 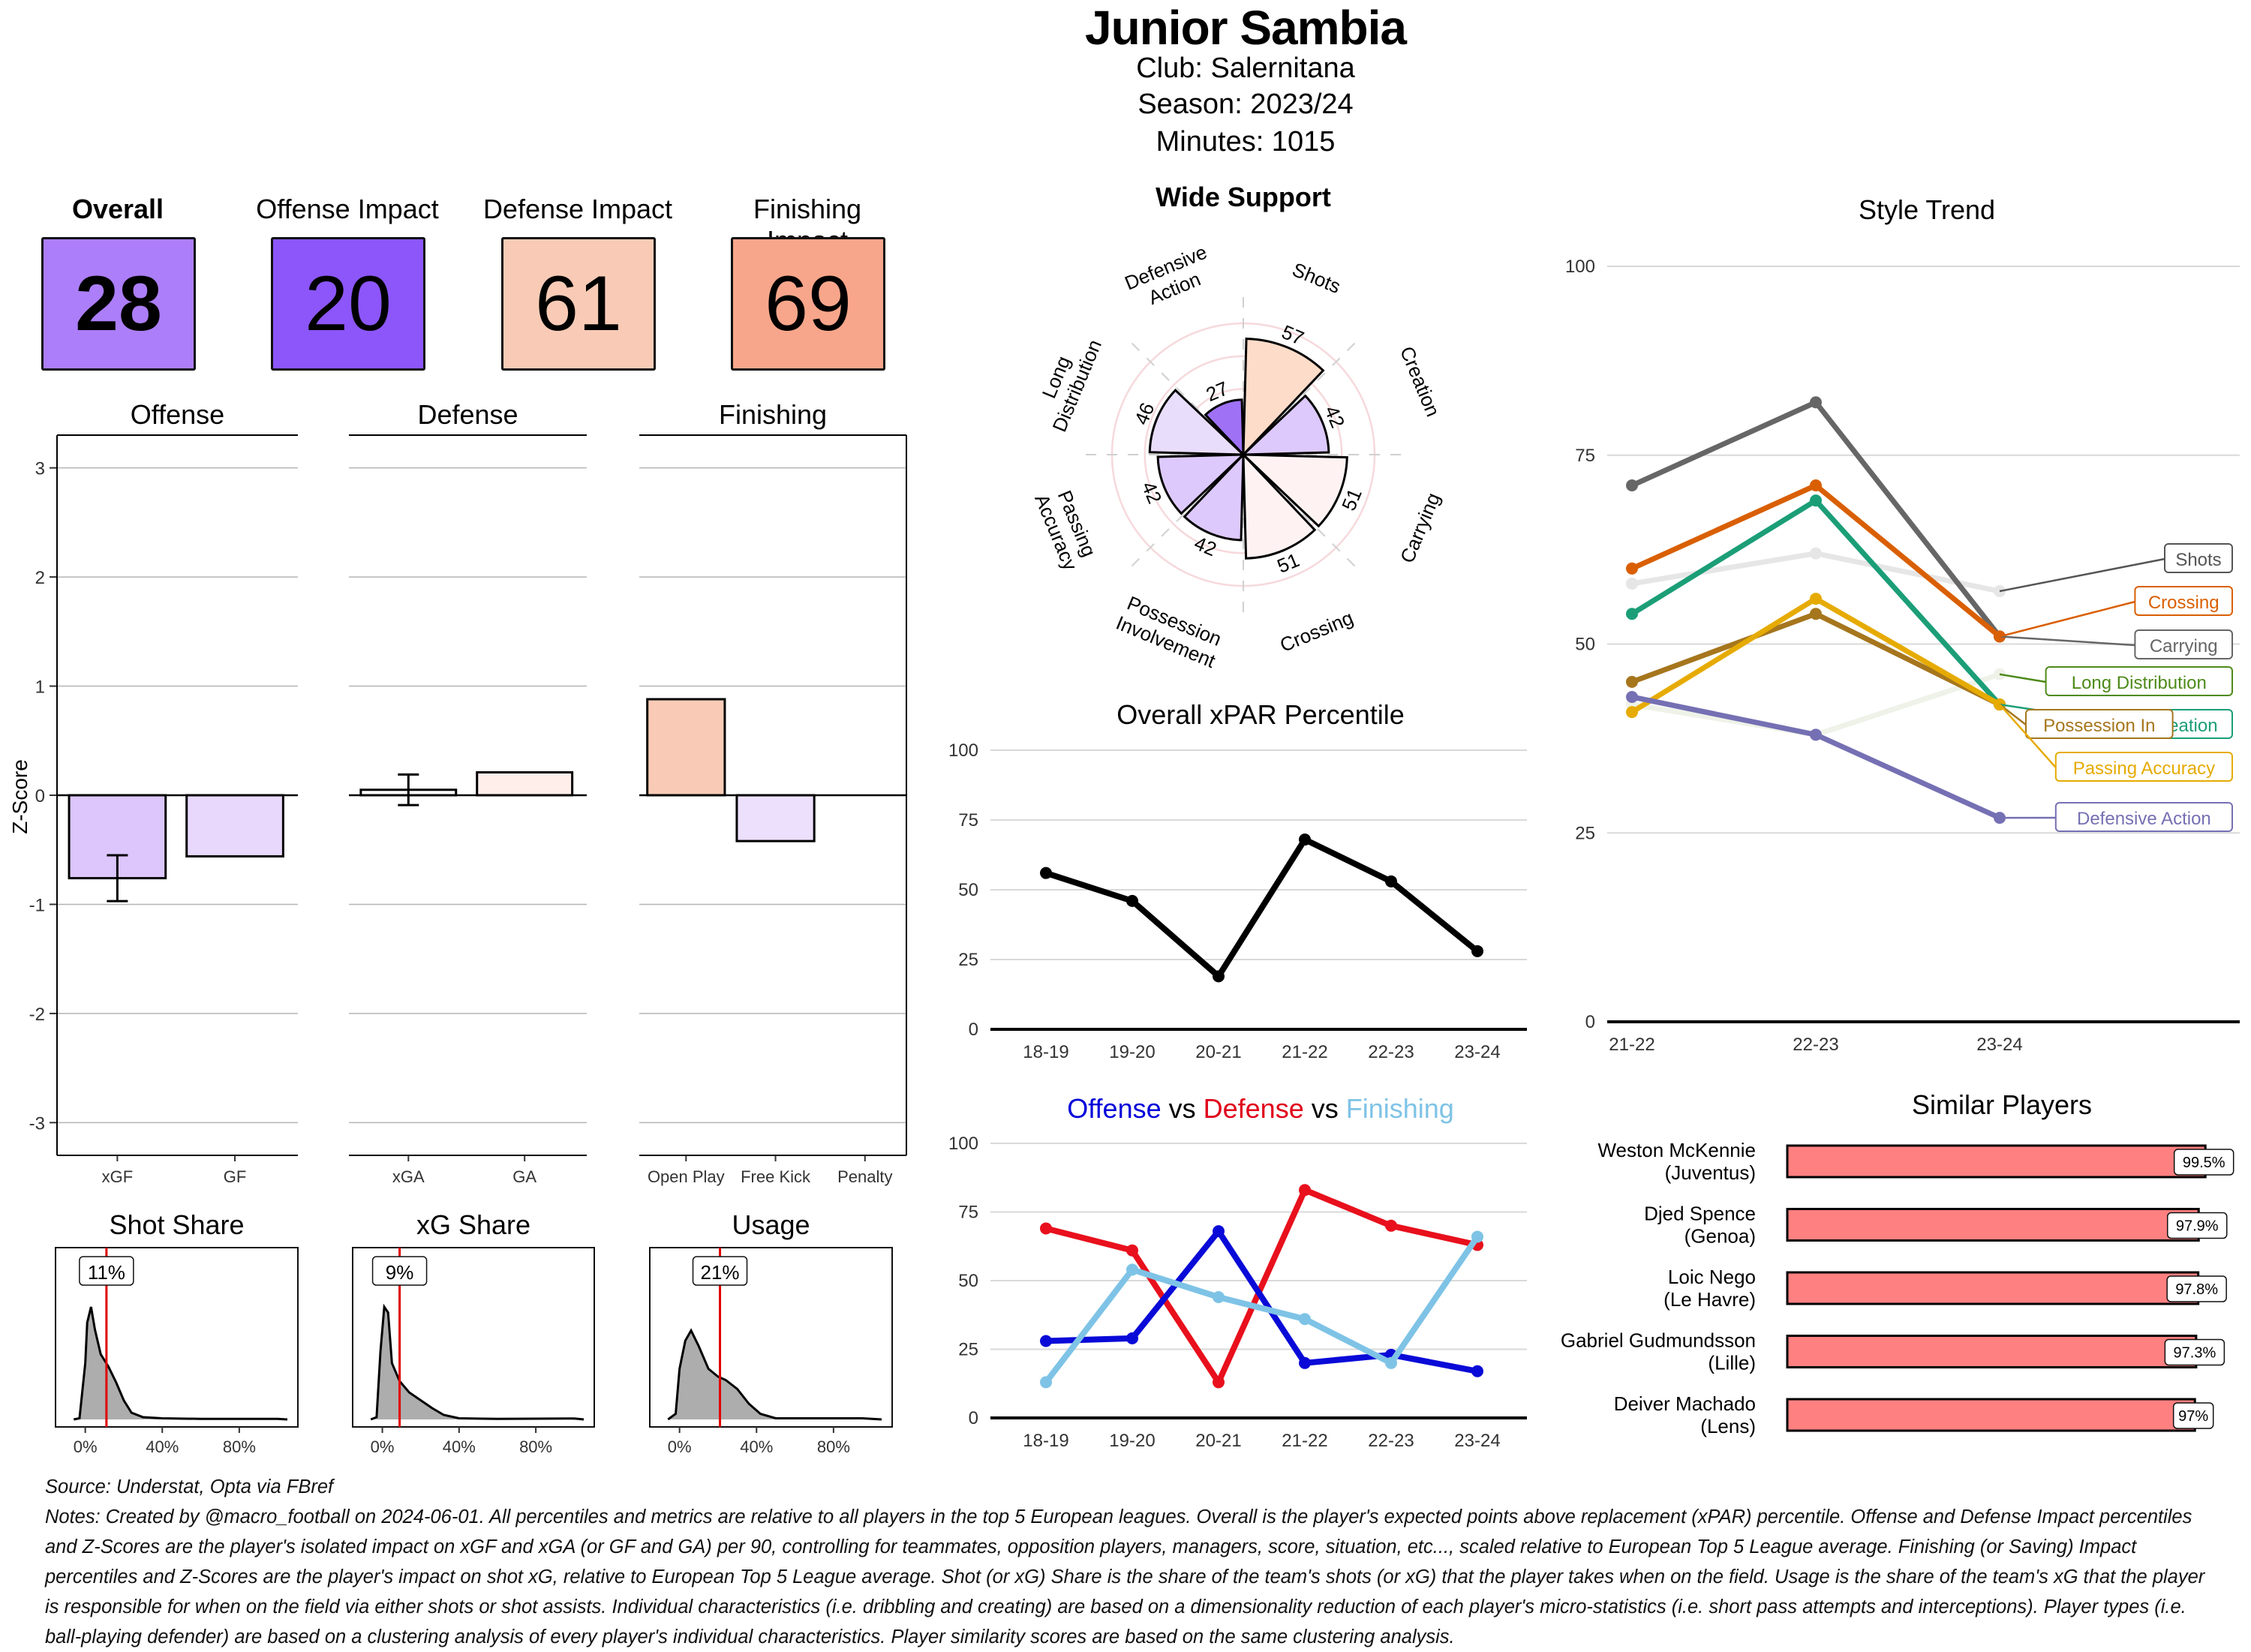 What do you see at coordinates (2184, 646) in the screenshot?
I see `series-label: Carrying` at bounding box center [2184, 646].